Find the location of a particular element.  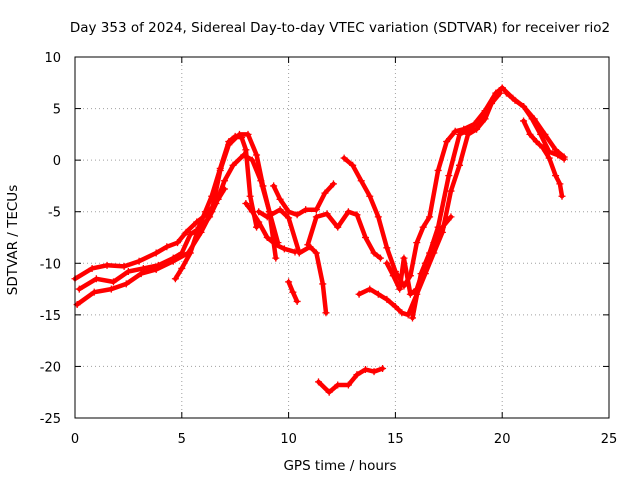

x-axis-label: GPS time / hours is located at coordinates (339, 466).